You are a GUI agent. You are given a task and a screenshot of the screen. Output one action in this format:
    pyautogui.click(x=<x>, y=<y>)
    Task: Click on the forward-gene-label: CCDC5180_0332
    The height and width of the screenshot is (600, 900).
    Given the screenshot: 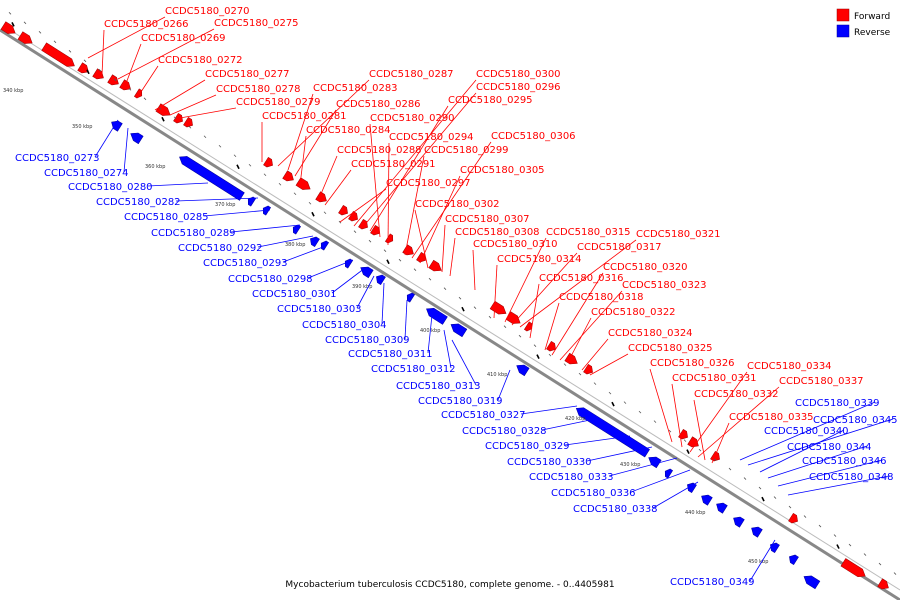 What is the action you would take?
    pyautogui.click(x=736, y=394)
    